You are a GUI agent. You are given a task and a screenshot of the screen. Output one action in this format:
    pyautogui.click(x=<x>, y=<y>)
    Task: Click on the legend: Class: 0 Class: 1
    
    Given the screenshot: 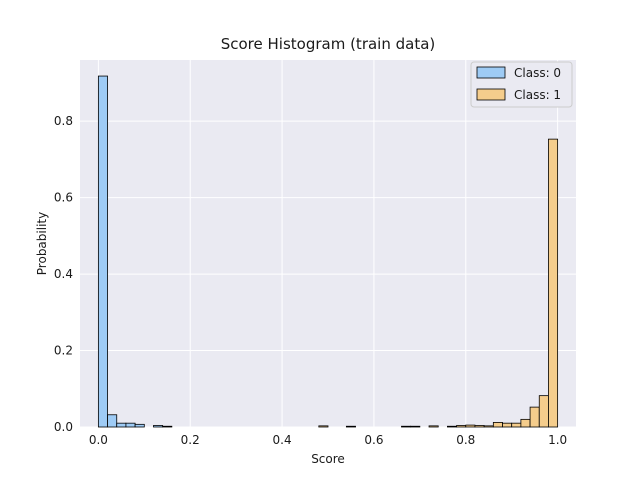 What is the action you would take?
    pyautogui.click(x=521, y=84)
    